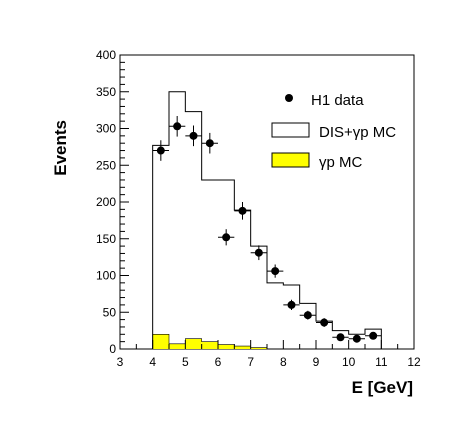  I want to click on x-tick-label: 12, so click(414, 362).